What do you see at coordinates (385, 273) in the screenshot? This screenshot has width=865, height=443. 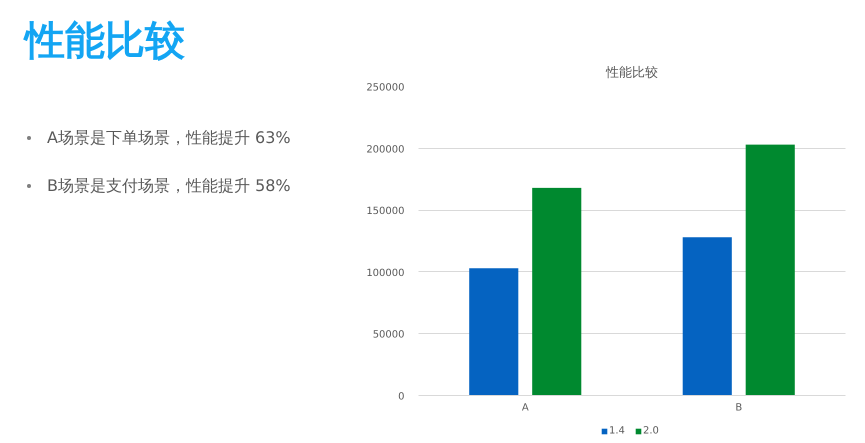 I see `y-tick-label: 100000` at bounding box center [385, 273].